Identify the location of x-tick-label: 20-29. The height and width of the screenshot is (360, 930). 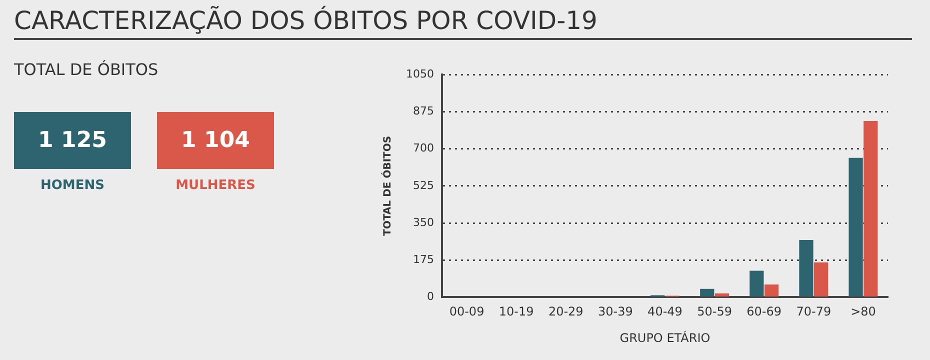
(566, 311).